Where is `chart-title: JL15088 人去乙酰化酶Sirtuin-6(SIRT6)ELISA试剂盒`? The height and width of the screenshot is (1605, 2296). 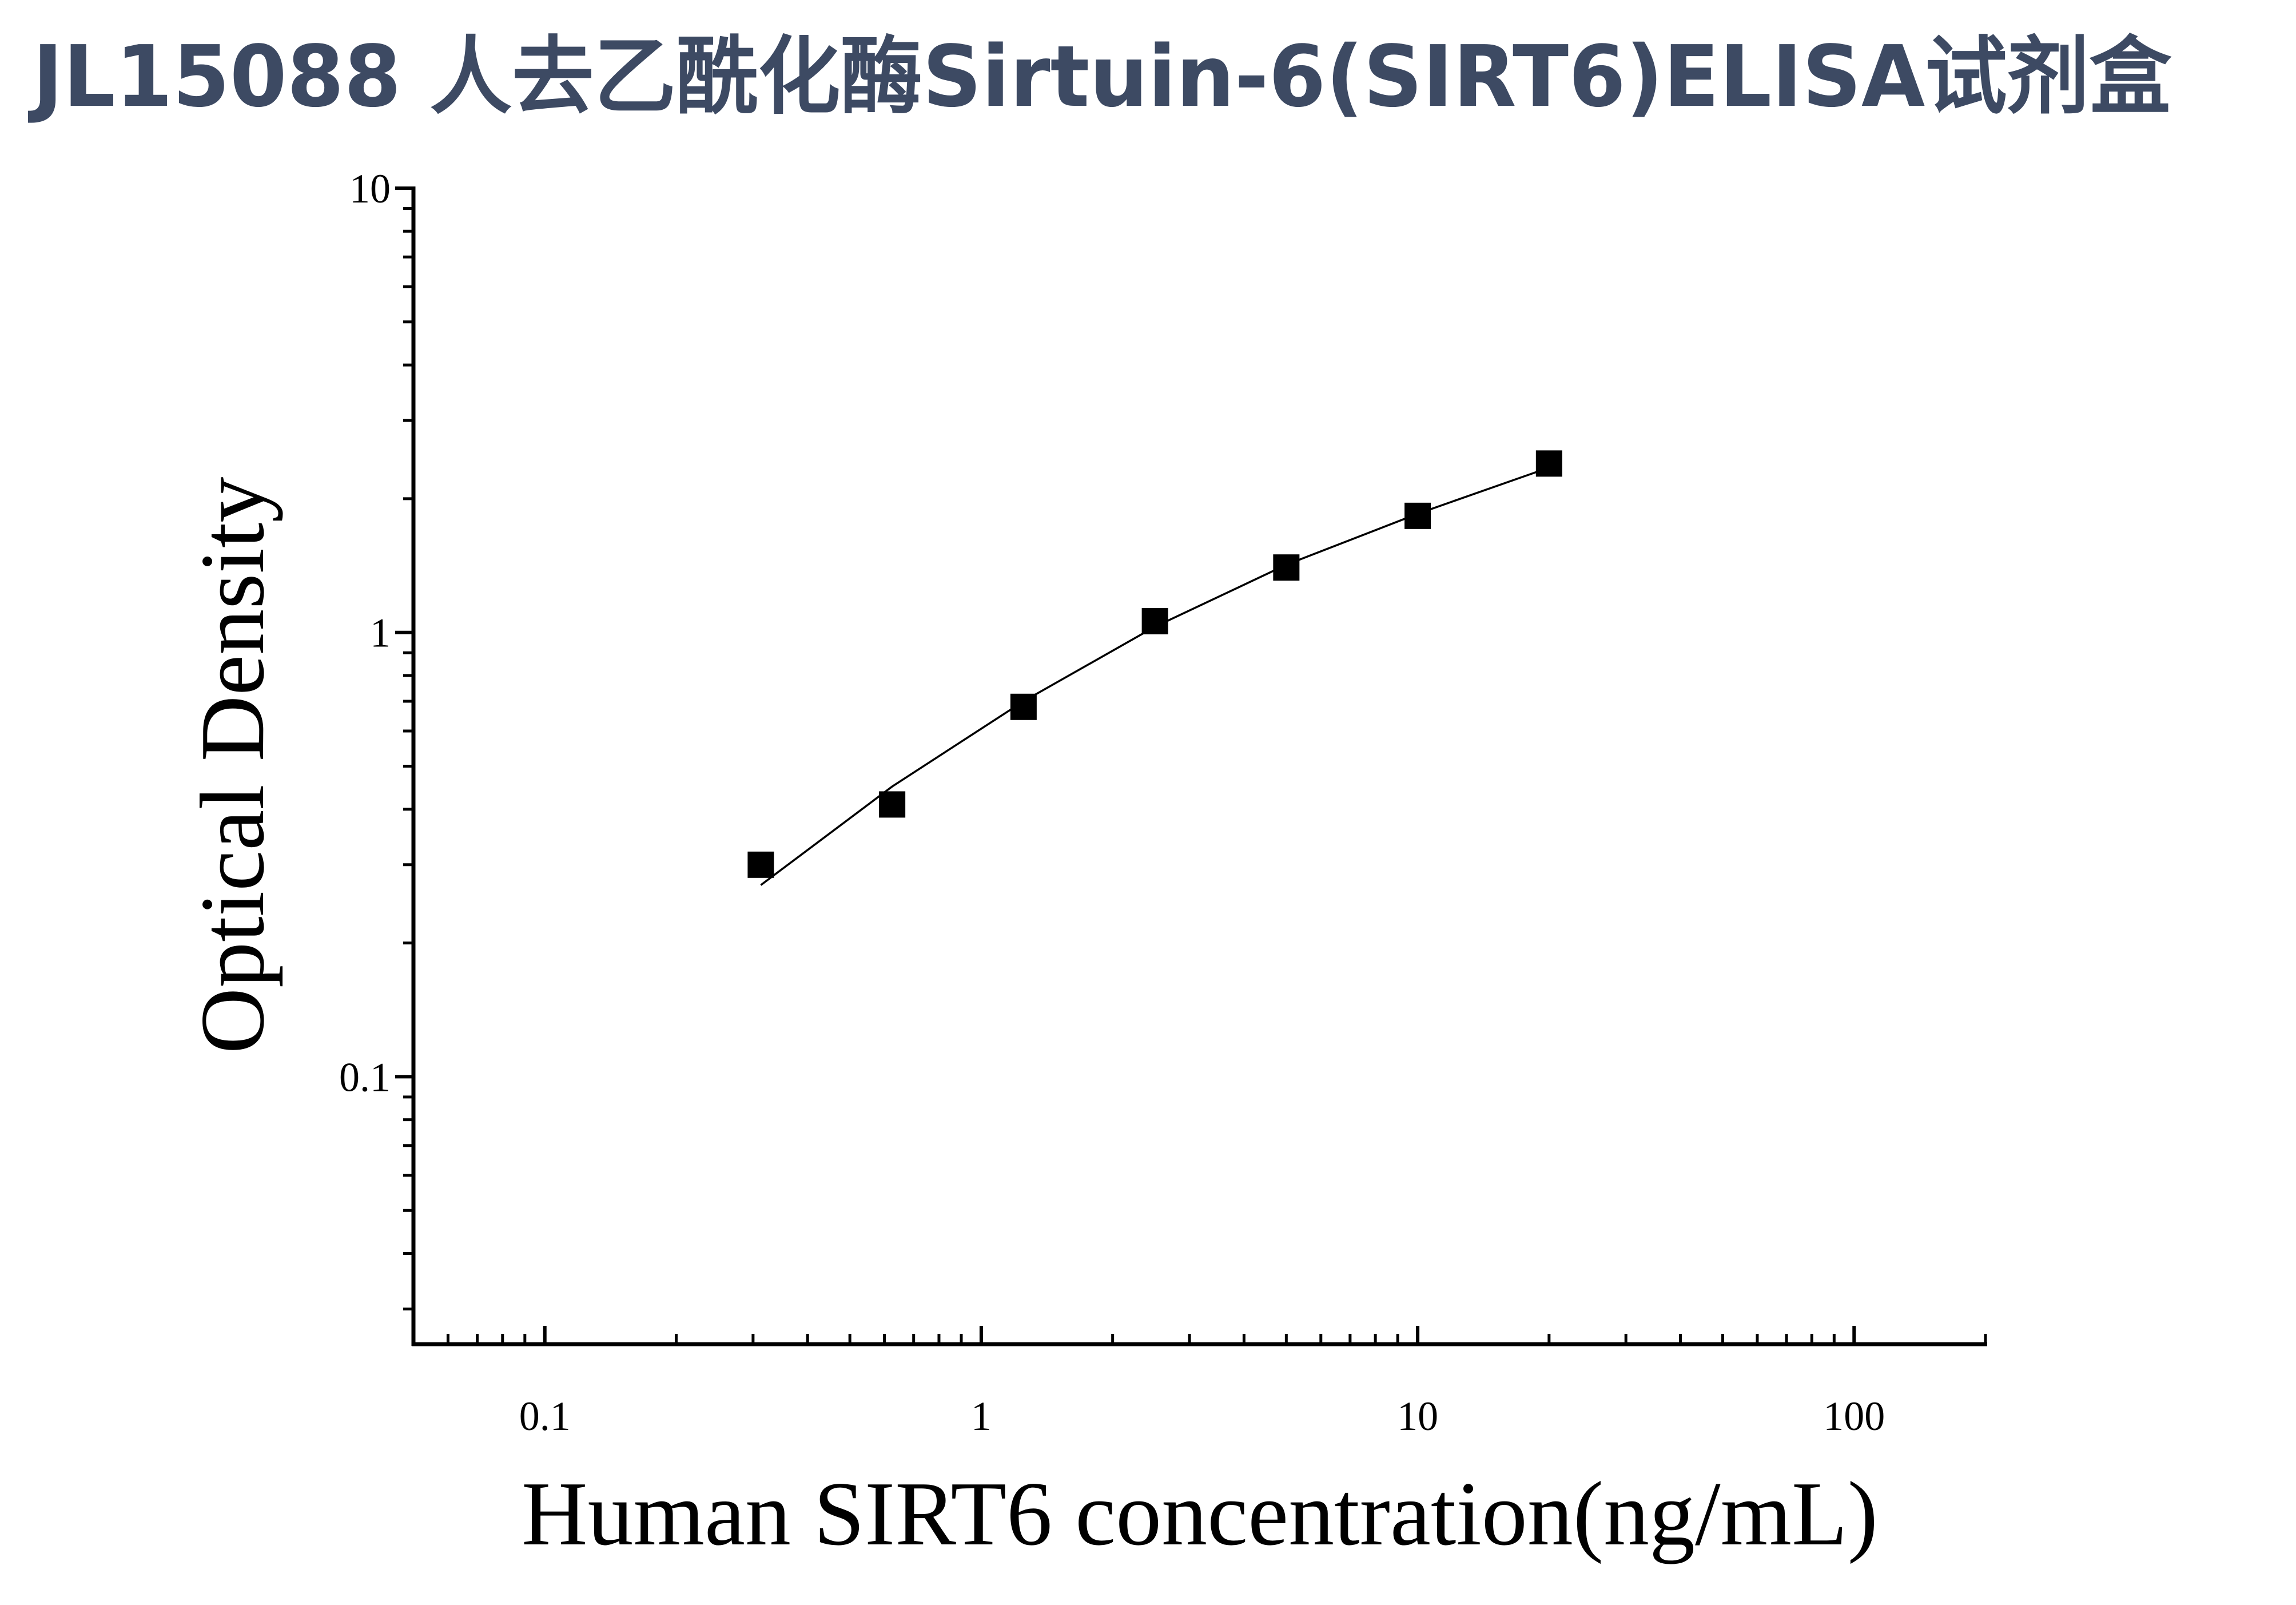 chart-title: JL15088 人去乙酰化酶Sirtuin-6(SIRT6)ELISA试剂盒 is located at coordinates (1099, 76).